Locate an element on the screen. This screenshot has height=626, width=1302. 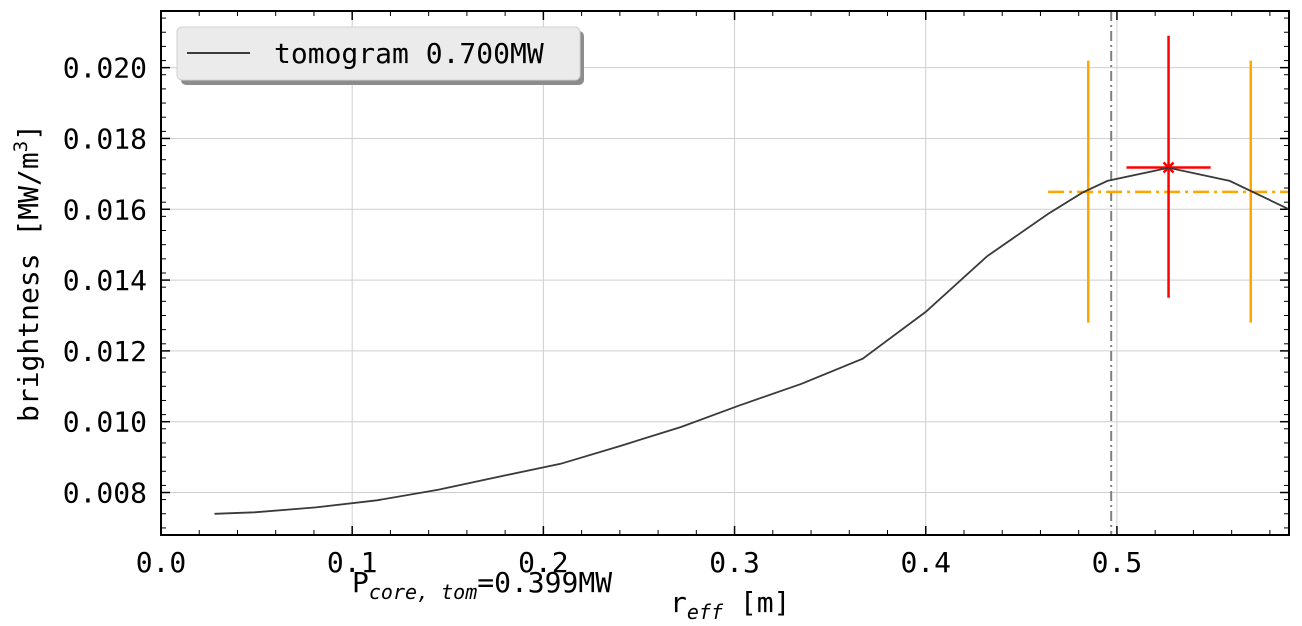
x-tick-label: 0.0 is located at coordinates (161, 562).